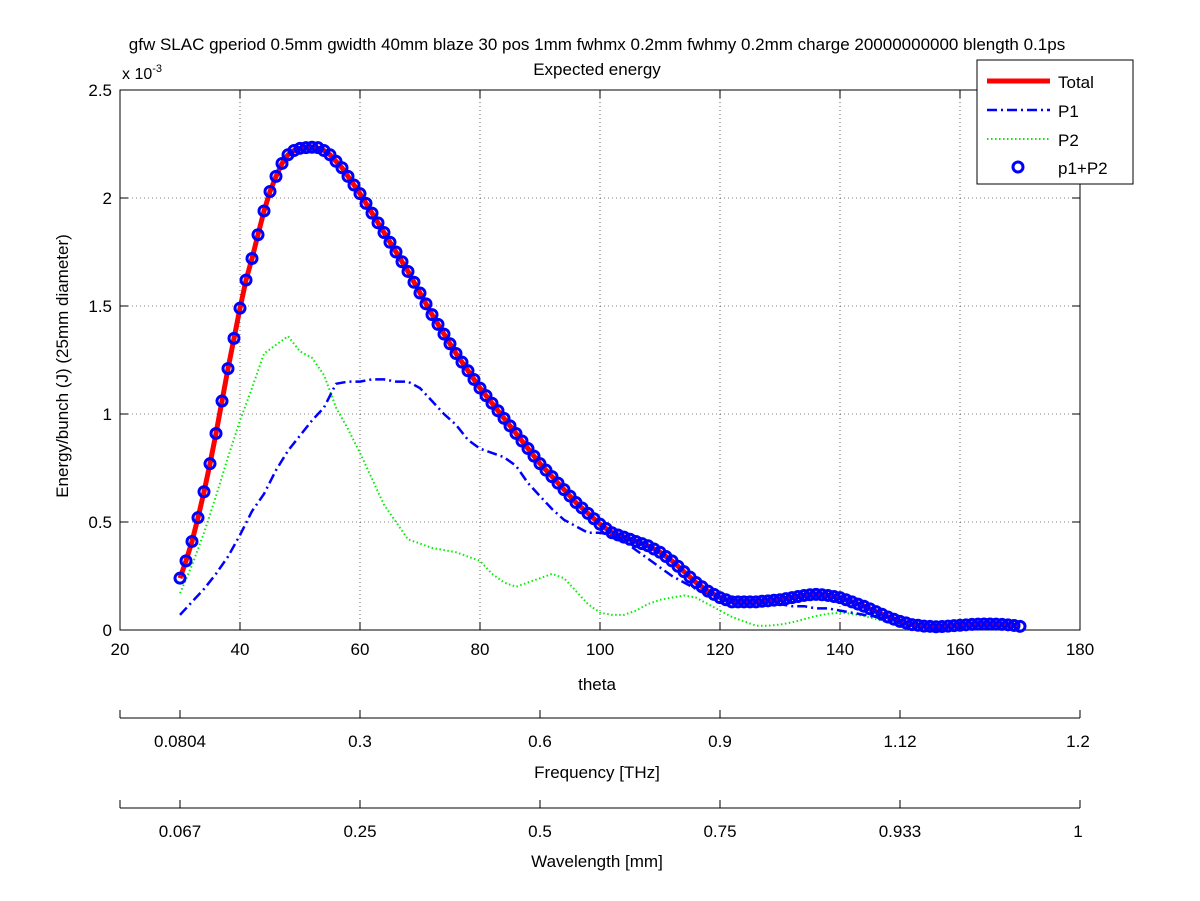  What do you see at coordinates (604, 730) in the screenshot?
I see `frequency-axis-ticks: 0.0804 0.3 0.6 0.9 1.12 1.2` at bounding box center [604, 730].